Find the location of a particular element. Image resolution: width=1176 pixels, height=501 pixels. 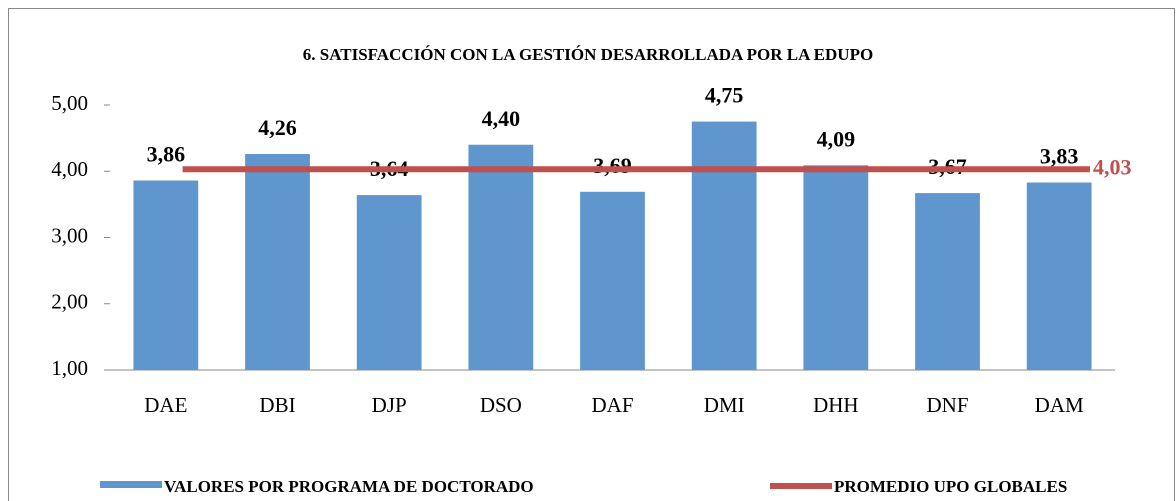

x-tick-label: DHH is located at coordinates (836, 405).